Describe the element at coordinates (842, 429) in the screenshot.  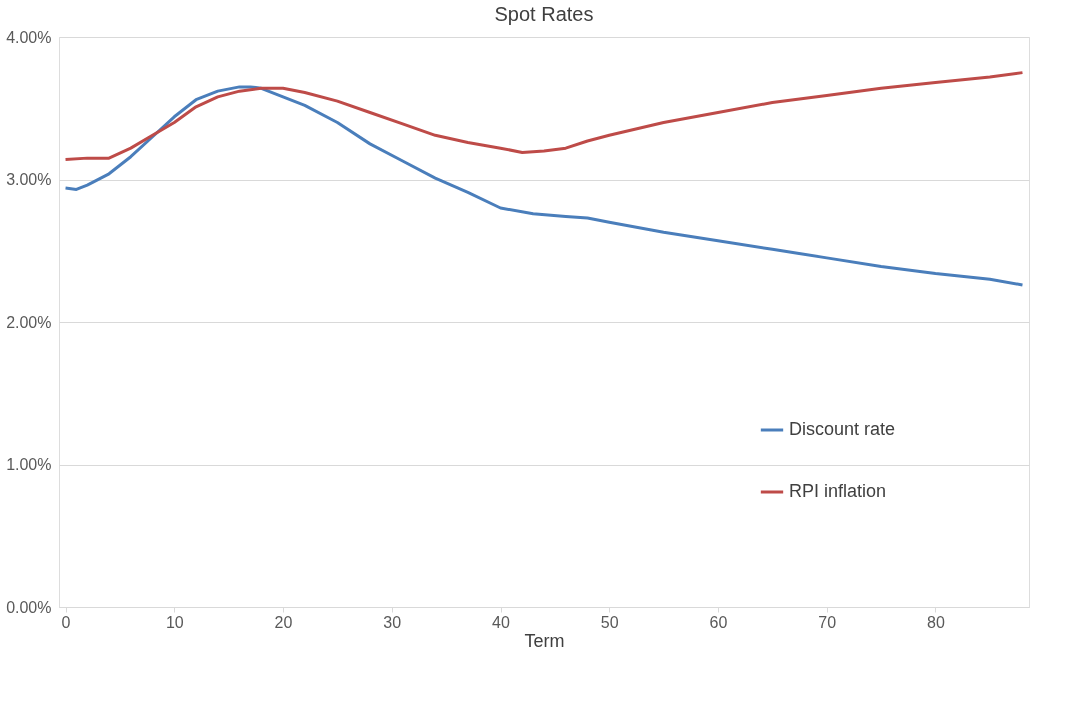
I see `legend-label: Discount rate` at that location.